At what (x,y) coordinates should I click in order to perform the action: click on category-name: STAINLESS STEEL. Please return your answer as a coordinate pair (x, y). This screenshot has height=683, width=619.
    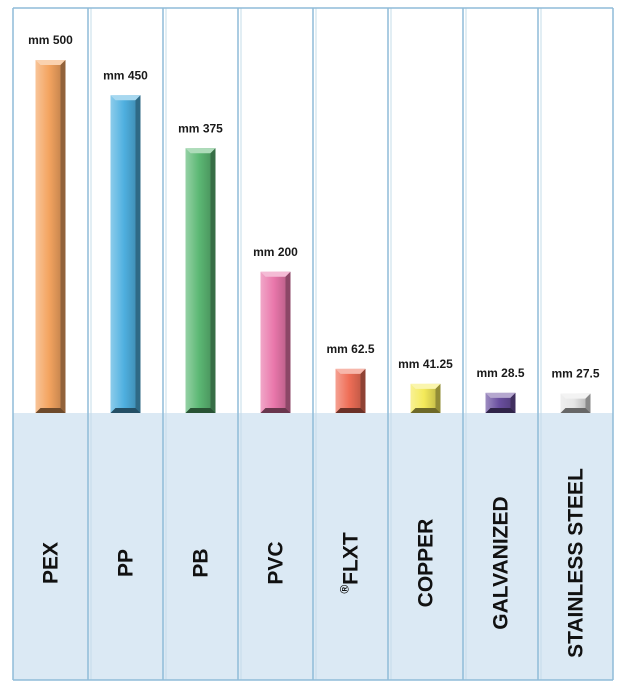
    Looking at the image, I should click on (576, 563).